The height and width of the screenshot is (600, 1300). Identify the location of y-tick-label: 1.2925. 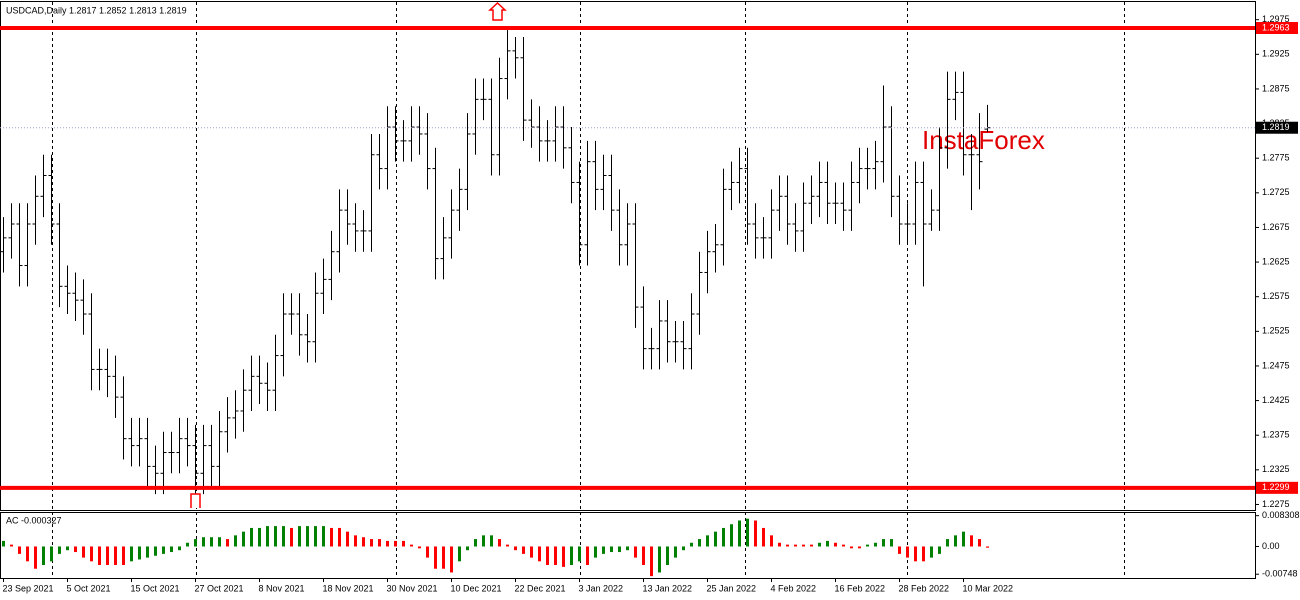
(1276, 54).